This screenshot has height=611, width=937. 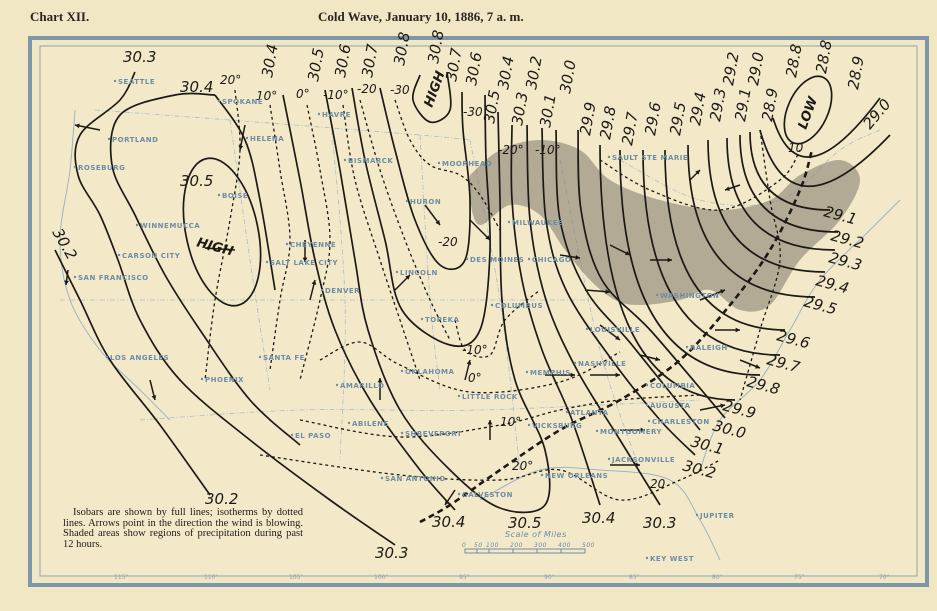 I want to click on map-title: Cold Wave, January 10, 1886, 7 a. m., so click(x=421, y=16).